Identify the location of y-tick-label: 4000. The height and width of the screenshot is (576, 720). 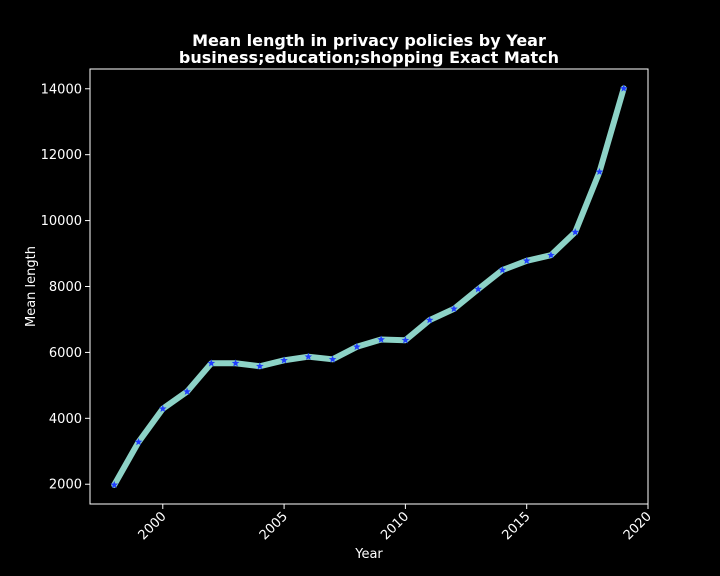
(65, 419).